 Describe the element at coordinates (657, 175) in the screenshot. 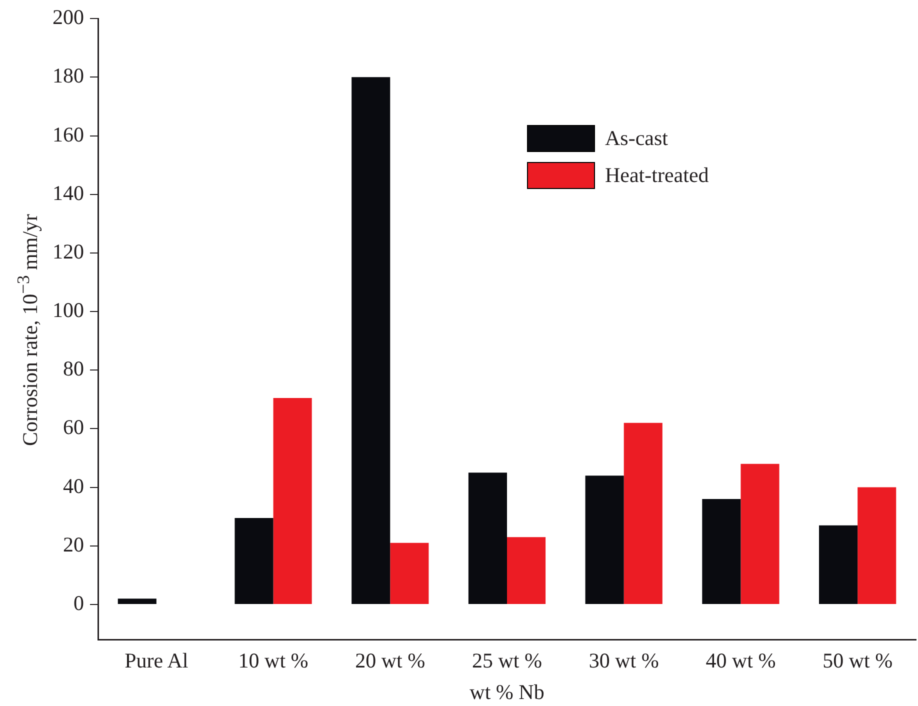

I see `legend-label: Heat-treated` at that location.